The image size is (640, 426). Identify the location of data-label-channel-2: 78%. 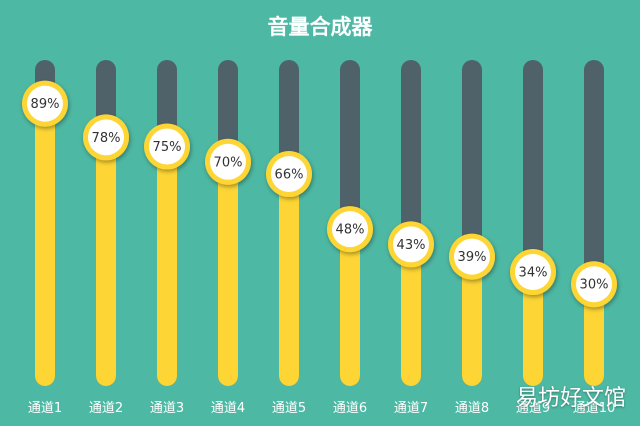
(106, 138).